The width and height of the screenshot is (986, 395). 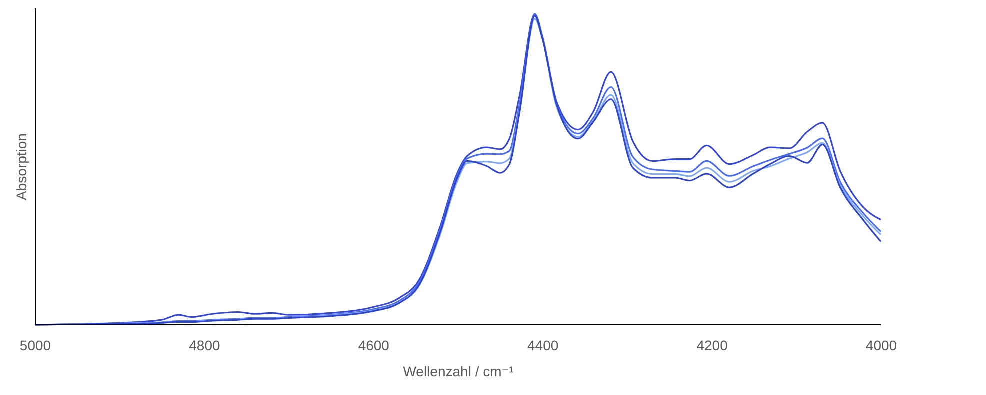 I want to click on x-tick-label: 5000, so click(x=36, y=346).